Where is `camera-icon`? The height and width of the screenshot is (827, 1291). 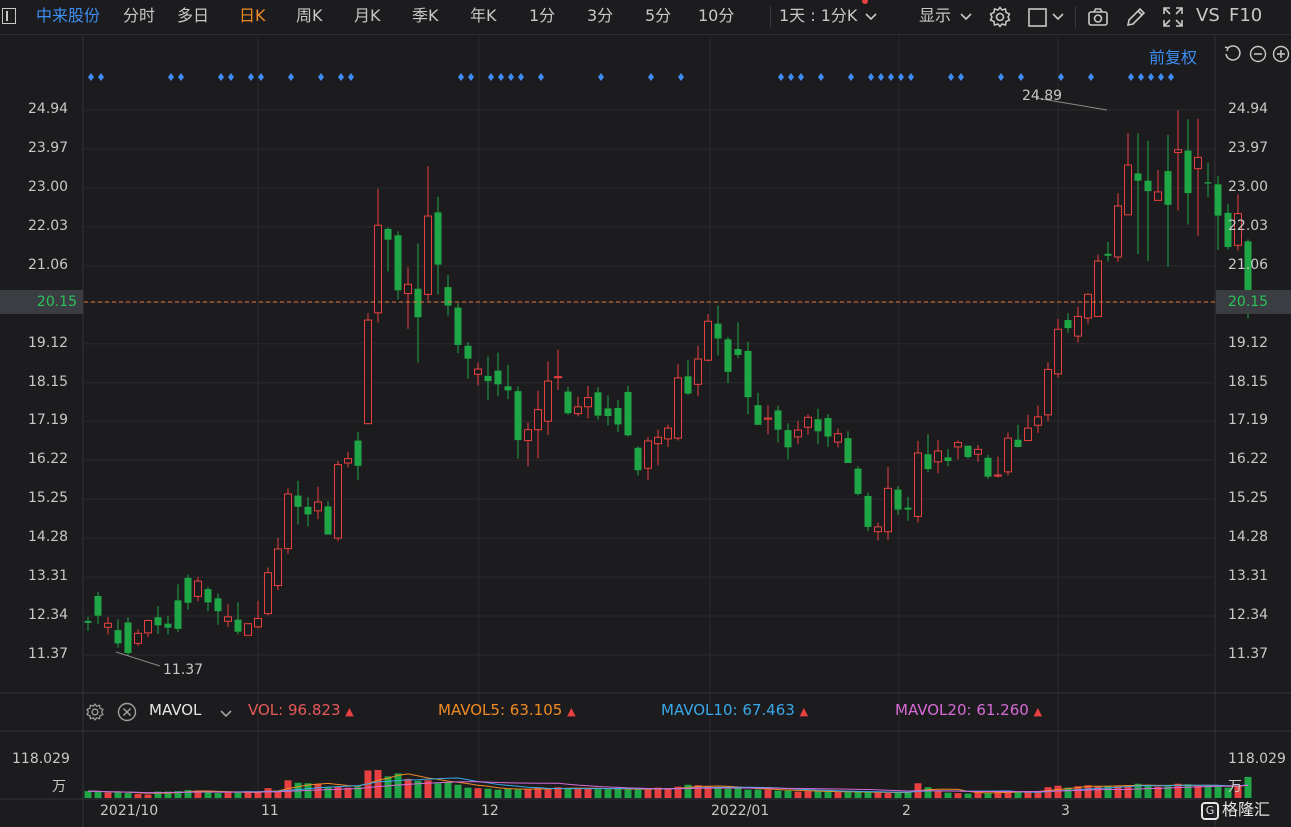 camera-icon is located at coordinates (1098, 17).